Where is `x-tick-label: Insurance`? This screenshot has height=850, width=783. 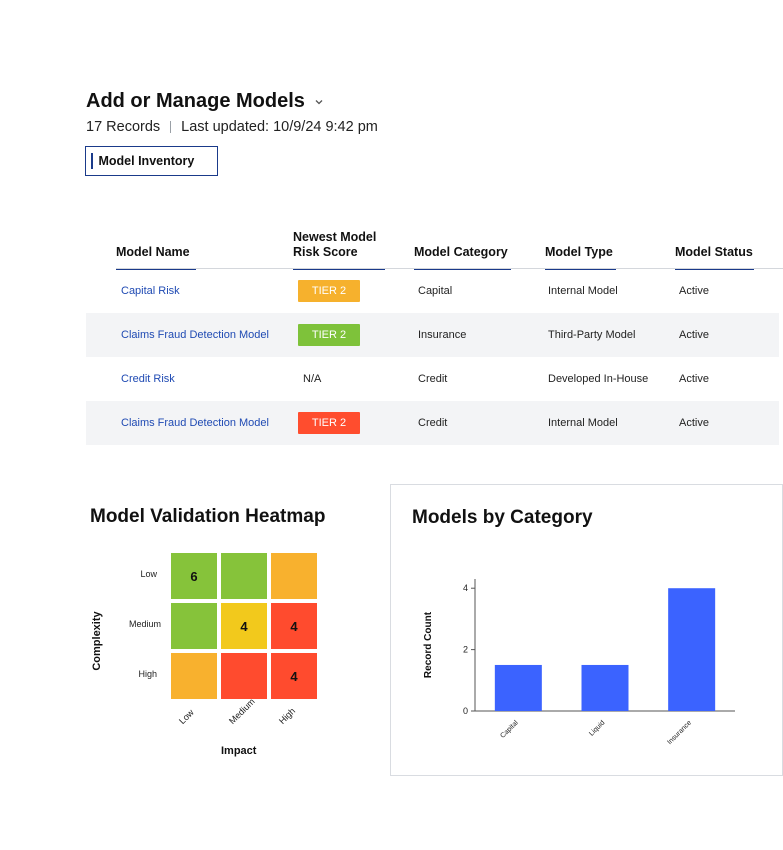 x-tick-label: Insurance is located at coordinates (679, 732).